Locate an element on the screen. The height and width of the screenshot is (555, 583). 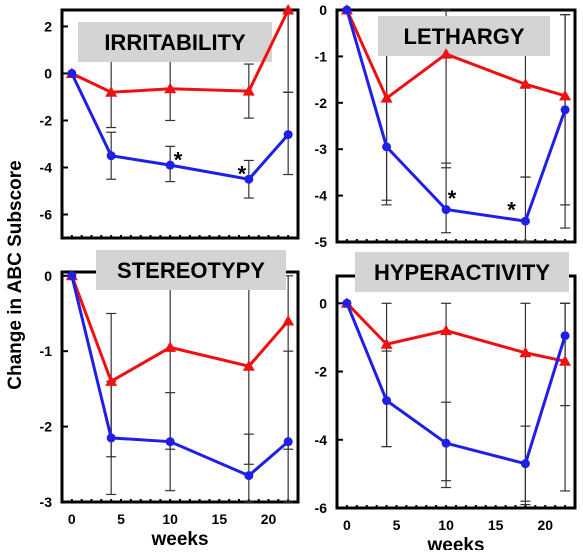
panel-title: IRRITABILITY is located at coordinates (175, 42).